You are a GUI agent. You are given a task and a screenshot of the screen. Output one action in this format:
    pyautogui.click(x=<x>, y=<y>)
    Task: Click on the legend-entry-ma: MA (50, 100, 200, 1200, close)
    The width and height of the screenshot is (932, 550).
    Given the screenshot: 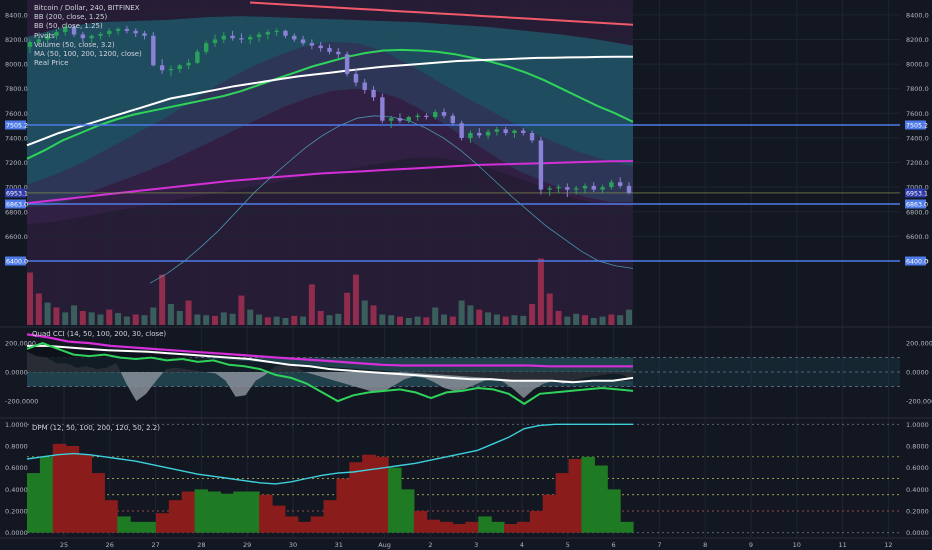 What is the action you would take?
    pyautogui.click(x=88, y=54)
    